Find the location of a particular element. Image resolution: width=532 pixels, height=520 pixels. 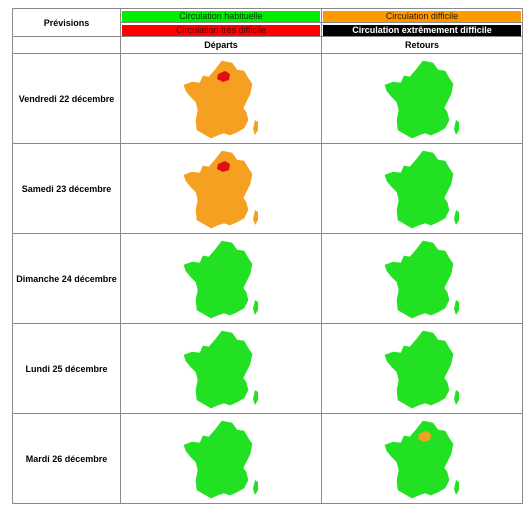

direction-header-spacer is located at coordinates (66, 45).